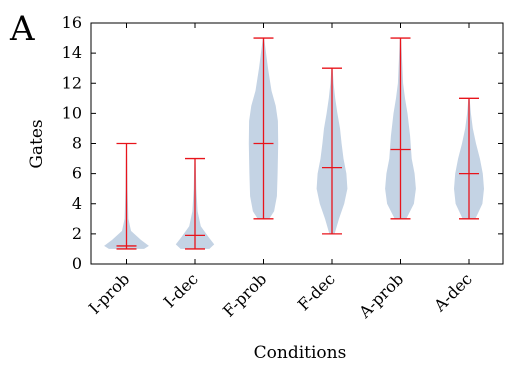 The image size is (505, 368). What do you see at coordinates (77, 263) in the screenshot?
I see `y-tick-label: 0` at bounding box center [77, 263].